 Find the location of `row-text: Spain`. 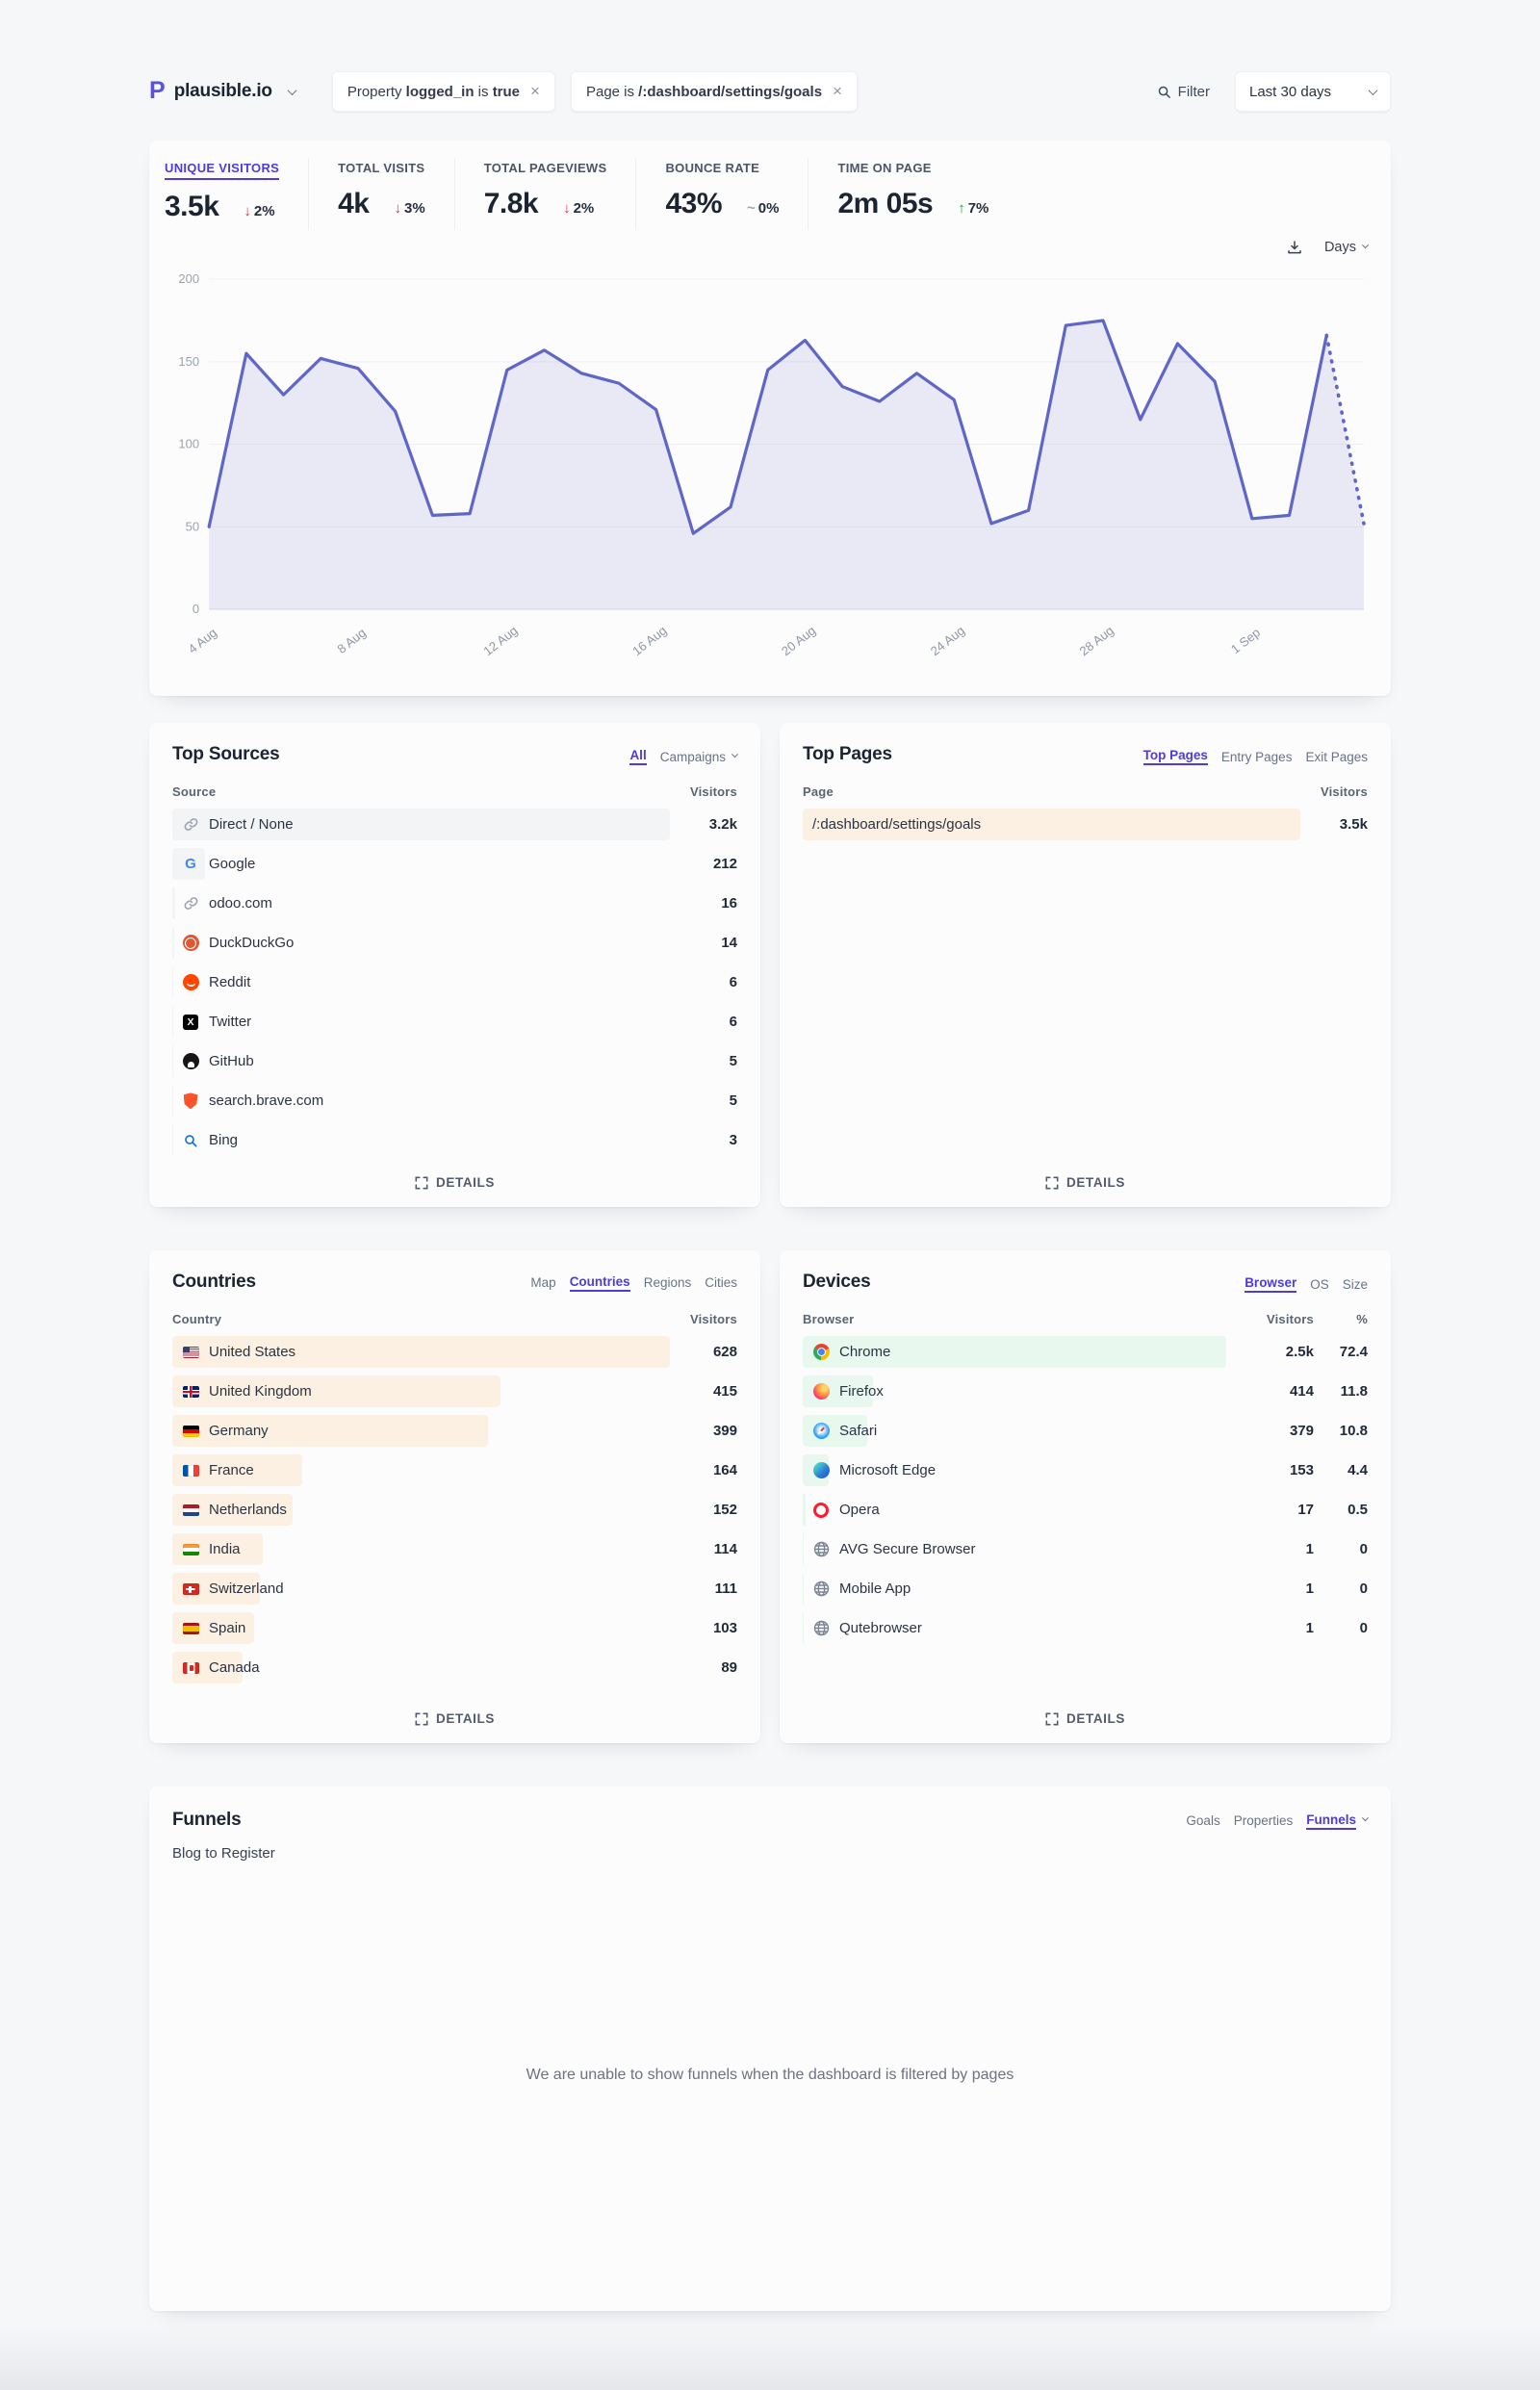

row-text: Spain is located at coordinates (227, 1628).